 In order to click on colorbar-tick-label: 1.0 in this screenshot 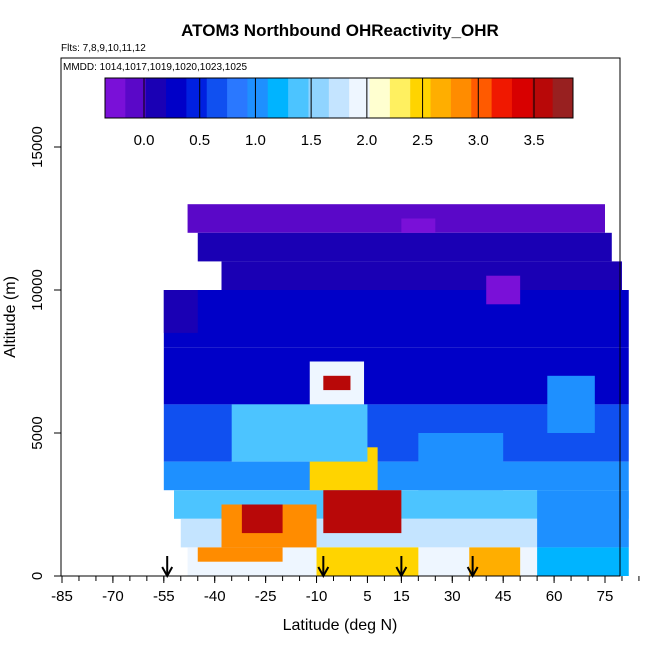, I will do `click(255, 140)`.